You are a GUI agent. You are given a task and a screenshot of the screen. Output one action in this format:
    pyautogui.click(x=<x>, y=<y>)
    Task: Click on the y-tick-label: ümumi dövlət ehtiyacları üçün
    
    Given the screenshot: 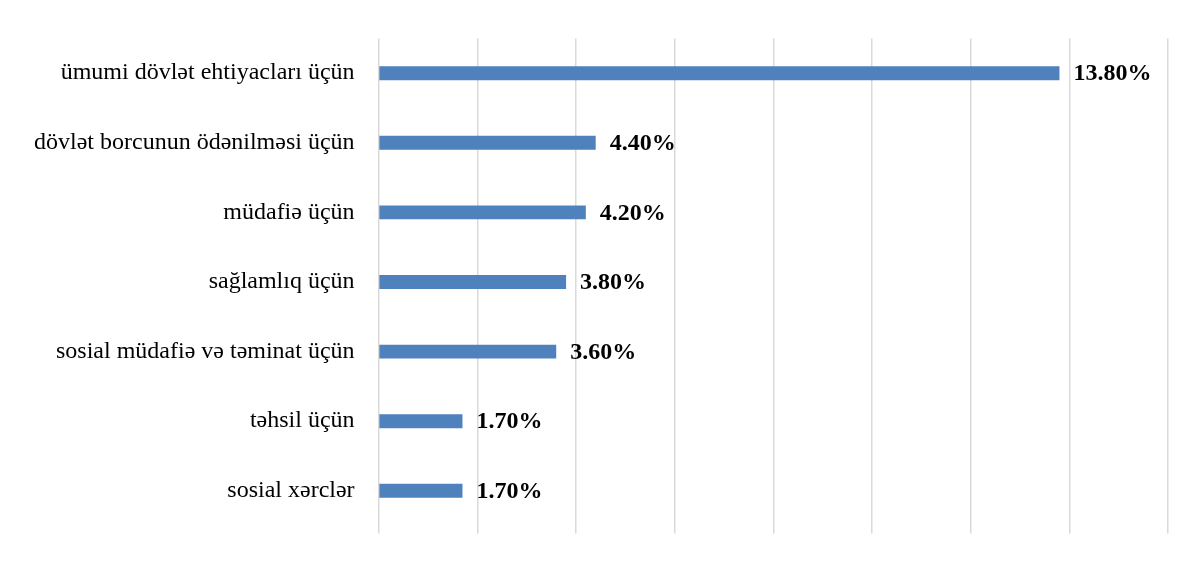 What is the action you would take?
    pyautogui.click(x=207, y=71)
    